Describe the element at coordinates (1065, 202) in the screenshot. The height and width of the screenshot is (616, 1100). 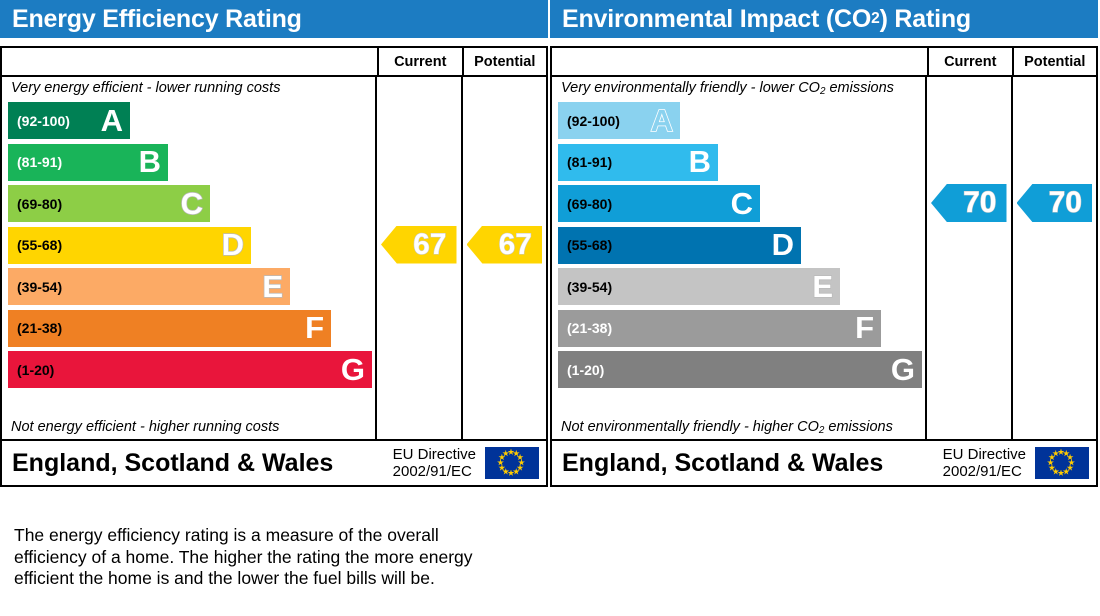
I see `potential-rating-value: 70` at that location.